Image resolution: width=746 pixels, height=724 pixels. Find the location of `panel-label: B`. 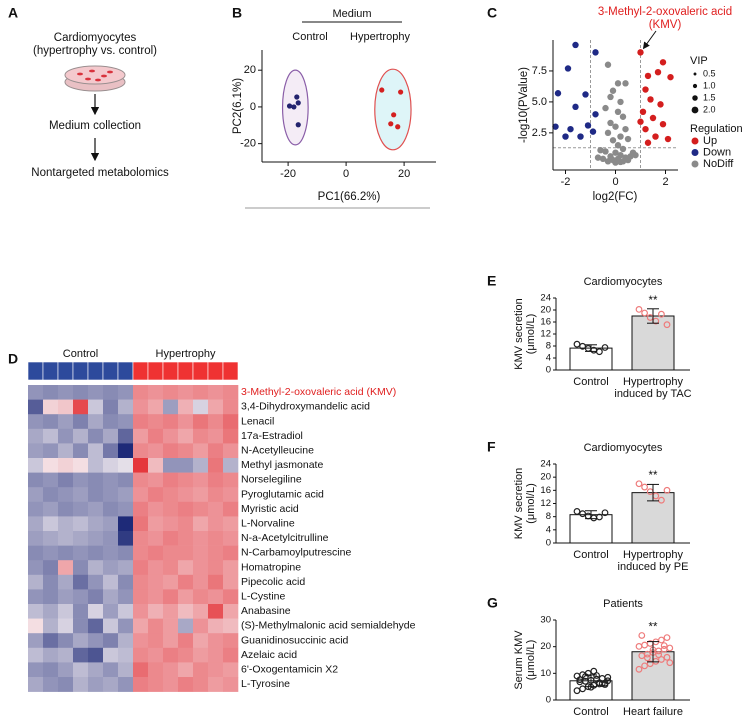

panel-label: B is located at coordinates (237, 13).